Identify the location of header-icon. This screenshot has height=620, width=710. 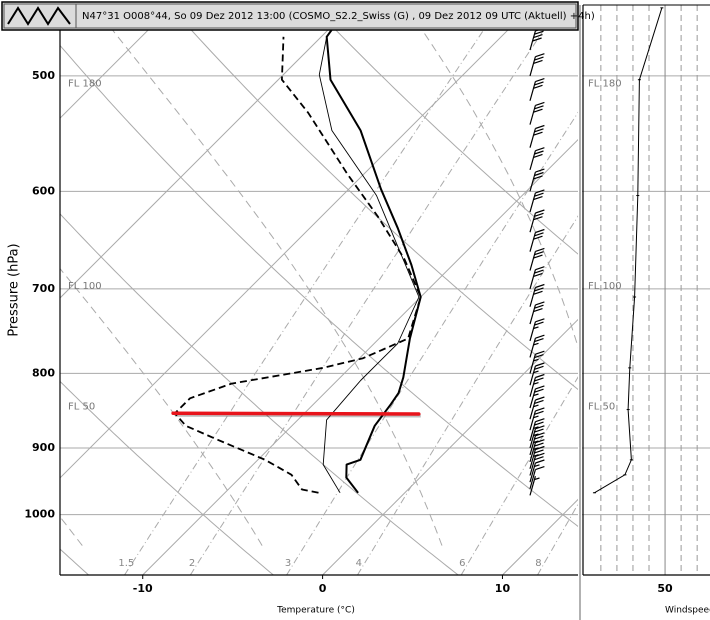
(39, 16).